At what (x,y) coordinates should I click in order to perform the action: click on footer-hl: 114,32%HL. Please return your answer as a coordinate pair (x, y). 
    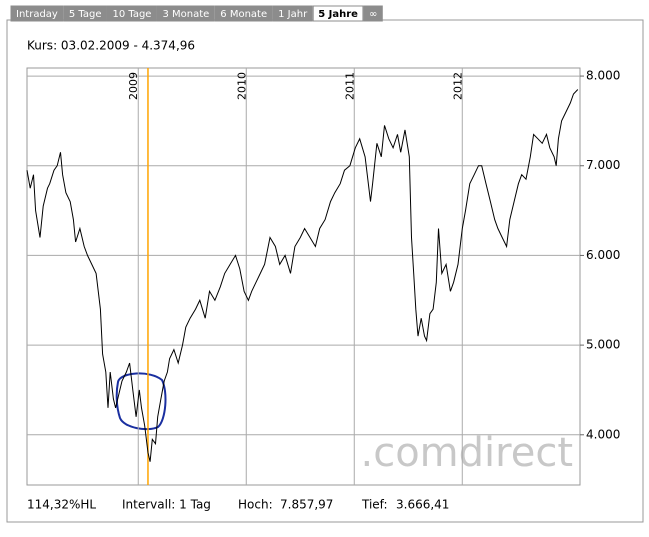
    Looking at the image, I should click on (61, 505).